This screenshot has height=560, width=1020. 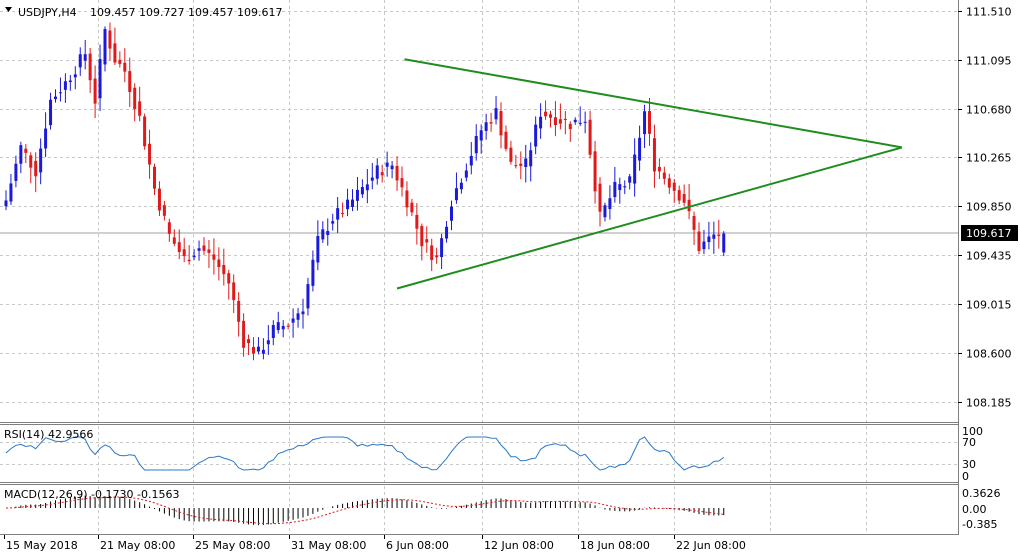 I want to click on macd-signal-line, so click(x=364, y=510).